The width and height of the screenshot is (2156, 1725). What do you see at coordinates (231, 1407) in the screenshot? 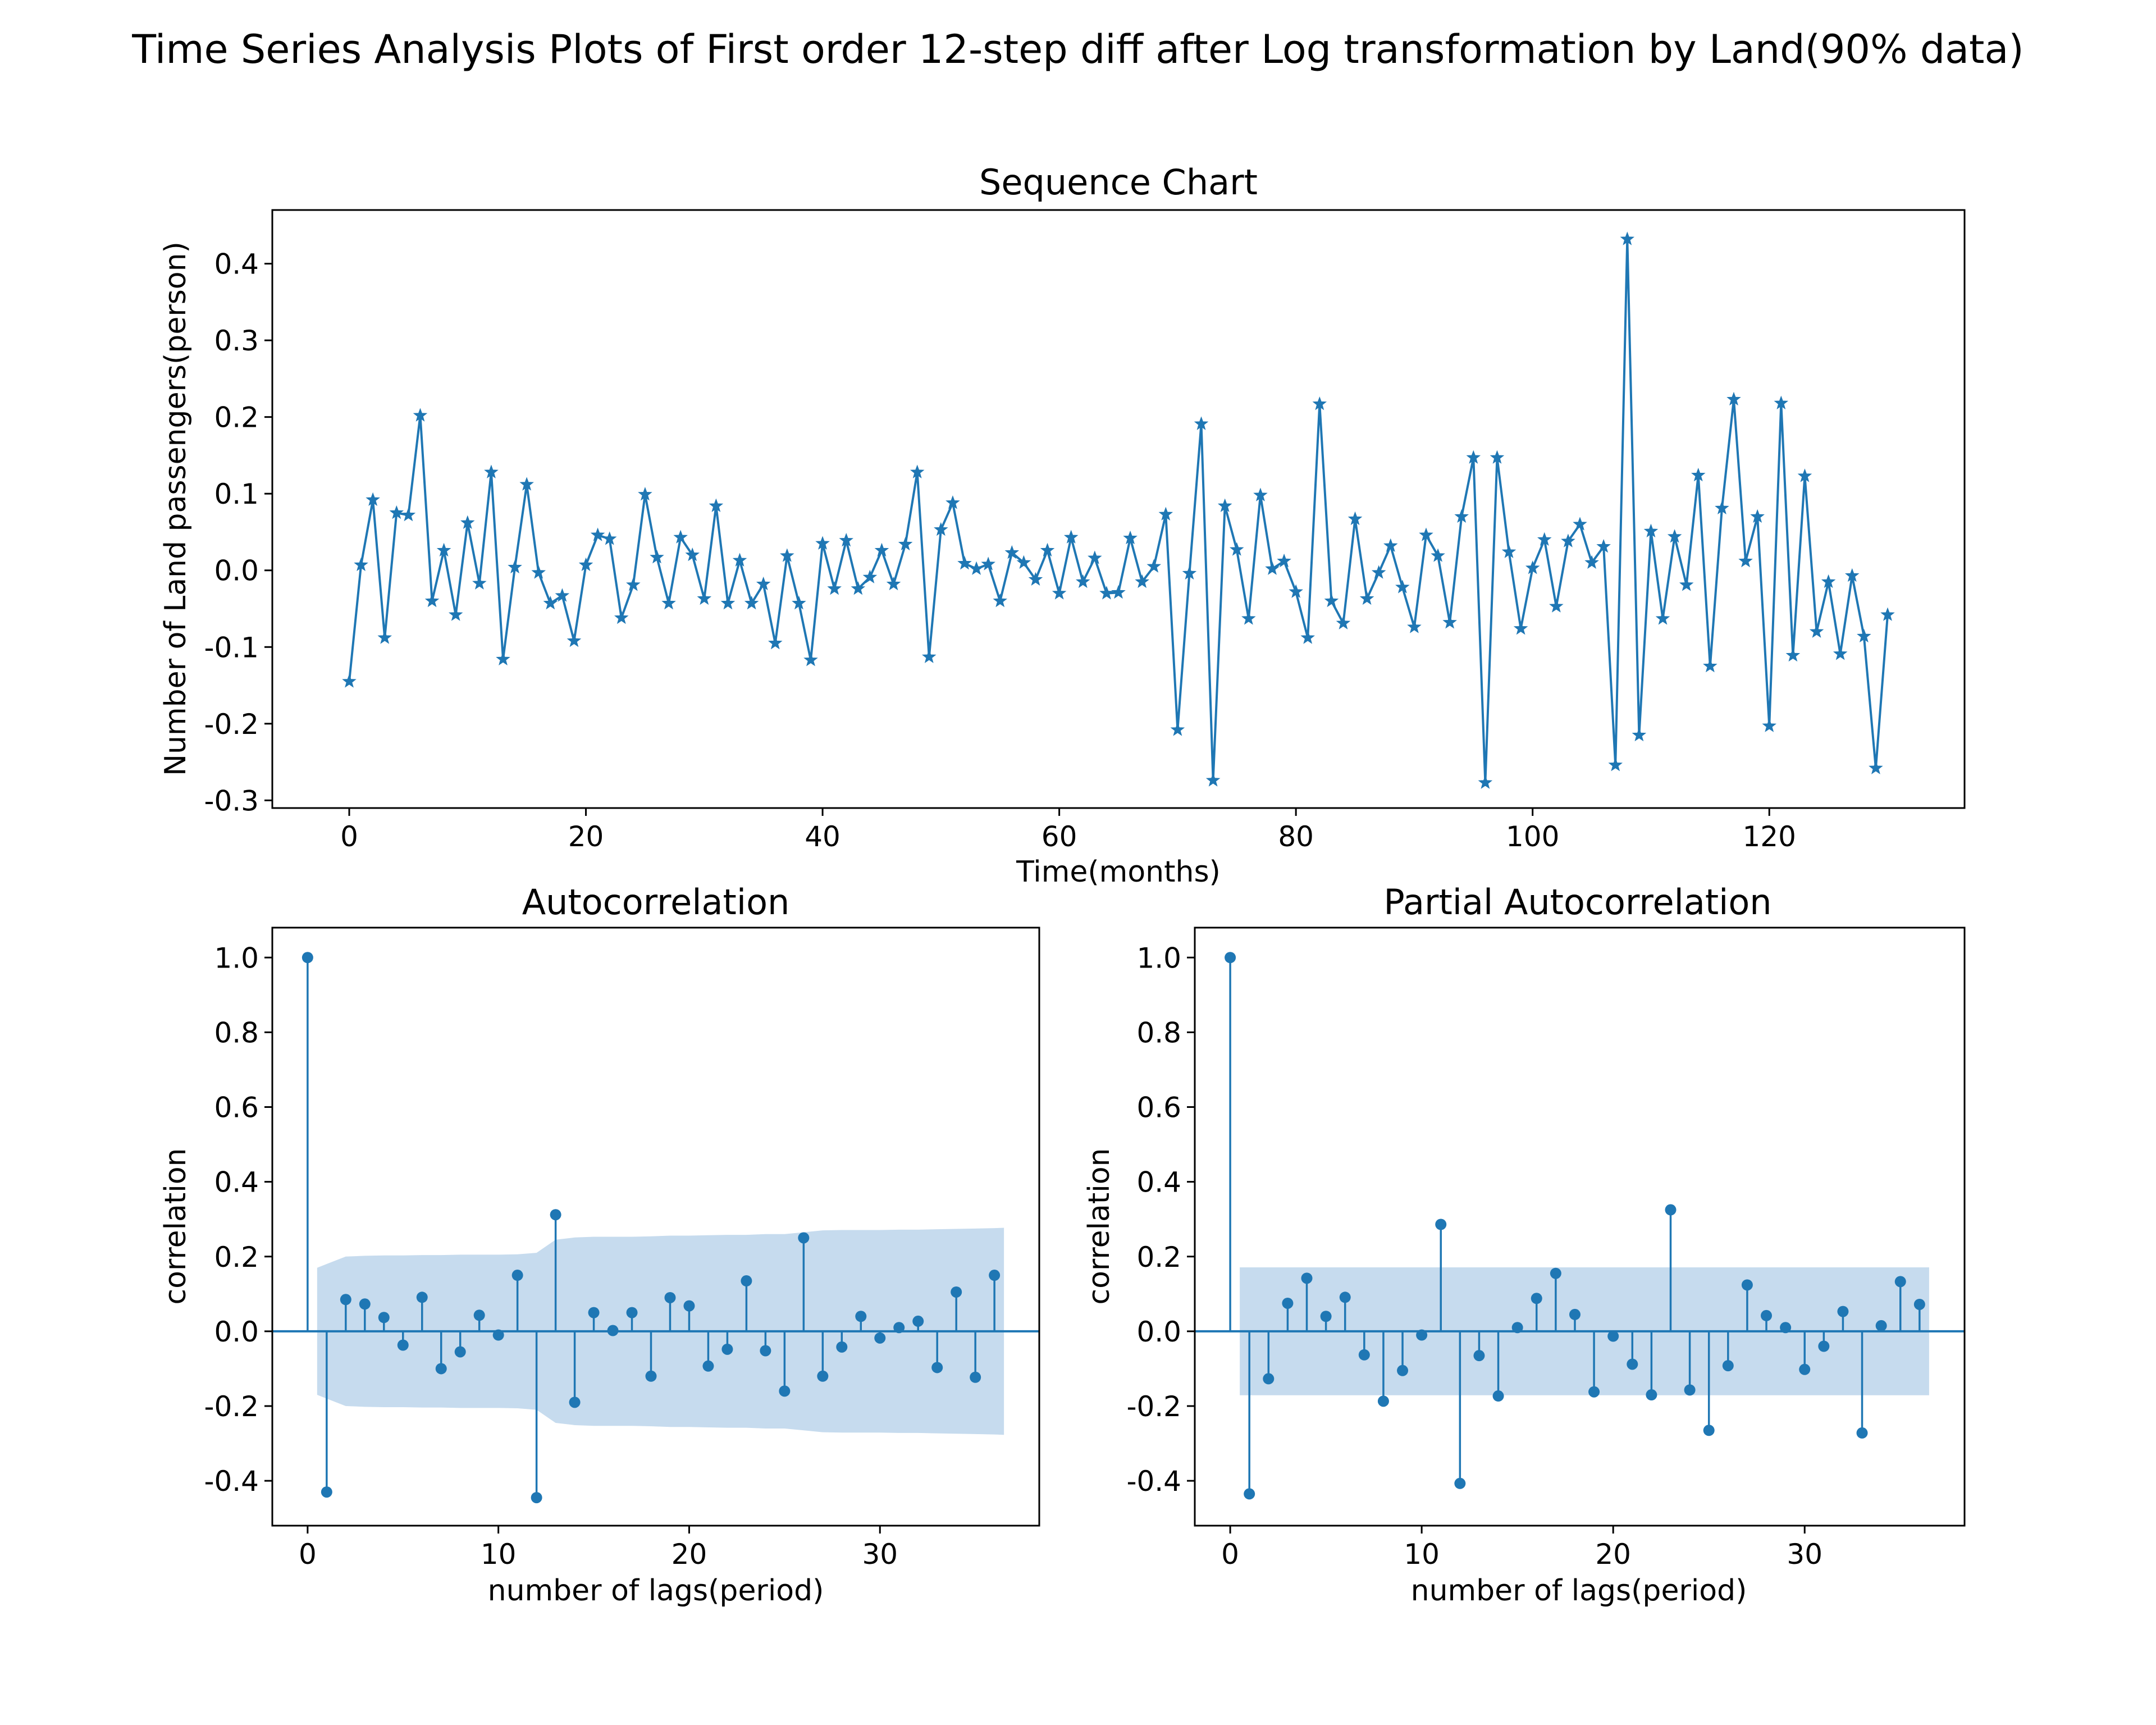
I see `acf-y-tick-label: -0.2` at bounding box center [231, 1407].